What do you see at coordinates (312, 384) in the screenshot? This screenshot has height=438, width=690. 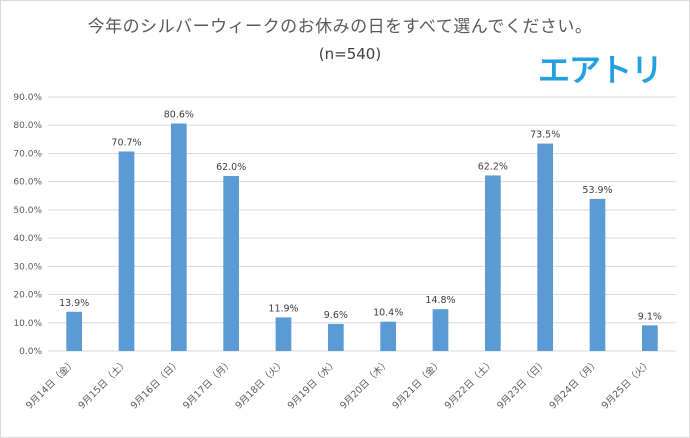 I see `x-tick-label: 9月19日（水）` at bounding box center [312, 384].